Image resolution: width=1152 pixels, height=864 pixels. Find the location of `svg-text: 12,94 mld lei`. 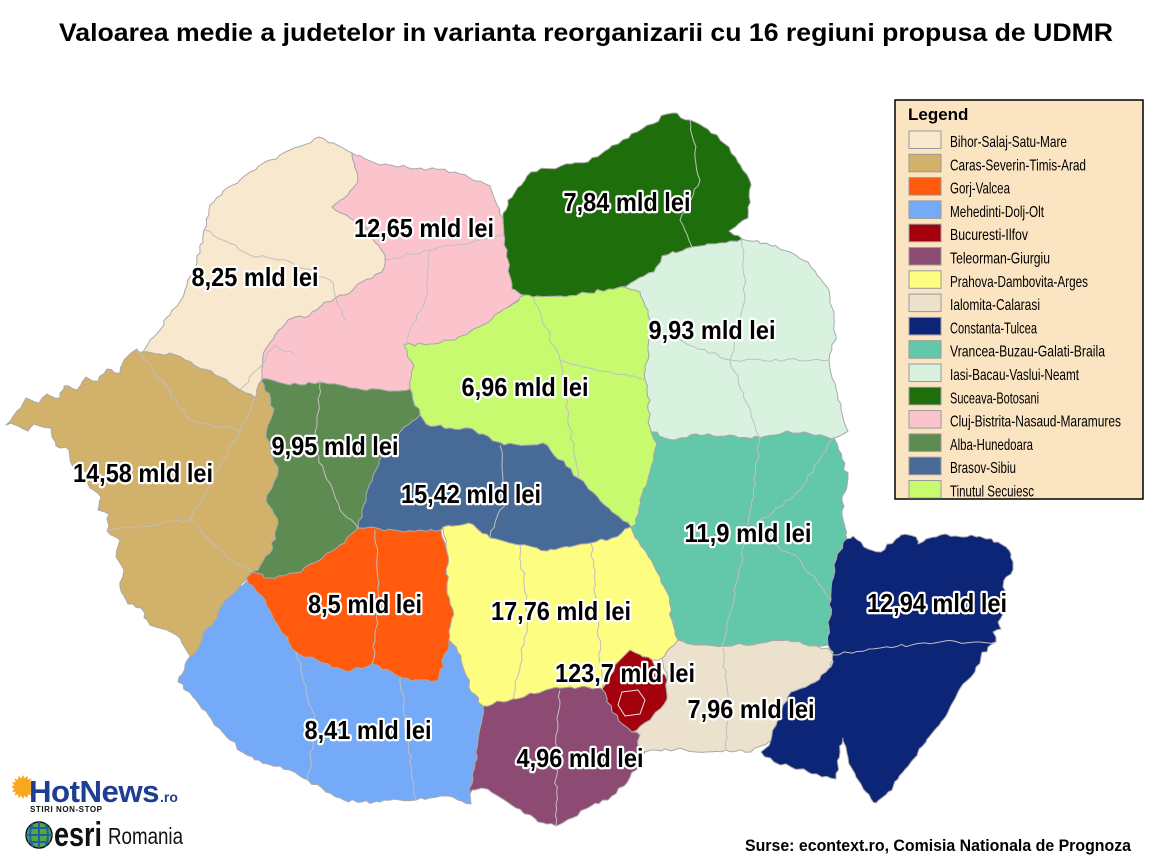

svg-text: 12,94 mld lei is located at coordinates (937, 603).